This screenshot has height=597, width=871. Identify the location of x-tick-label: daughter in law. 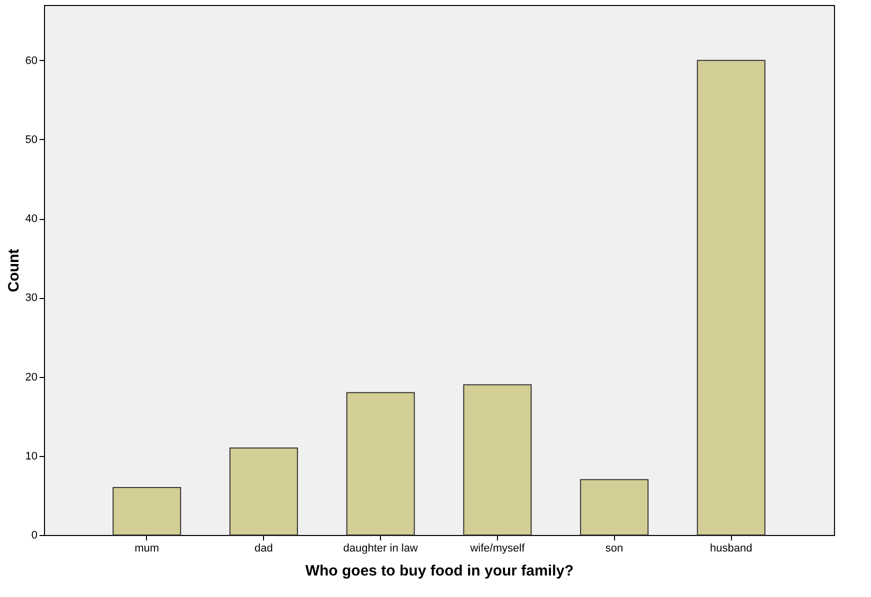
(380, 548).